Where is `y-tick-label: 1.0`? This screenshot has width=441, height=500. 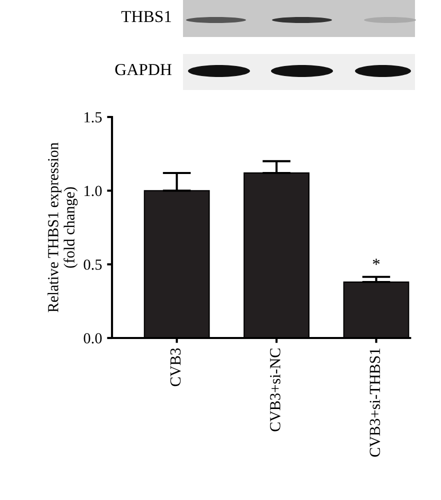 y-tick-label: 1.0 is located at coordinates (93, 191).